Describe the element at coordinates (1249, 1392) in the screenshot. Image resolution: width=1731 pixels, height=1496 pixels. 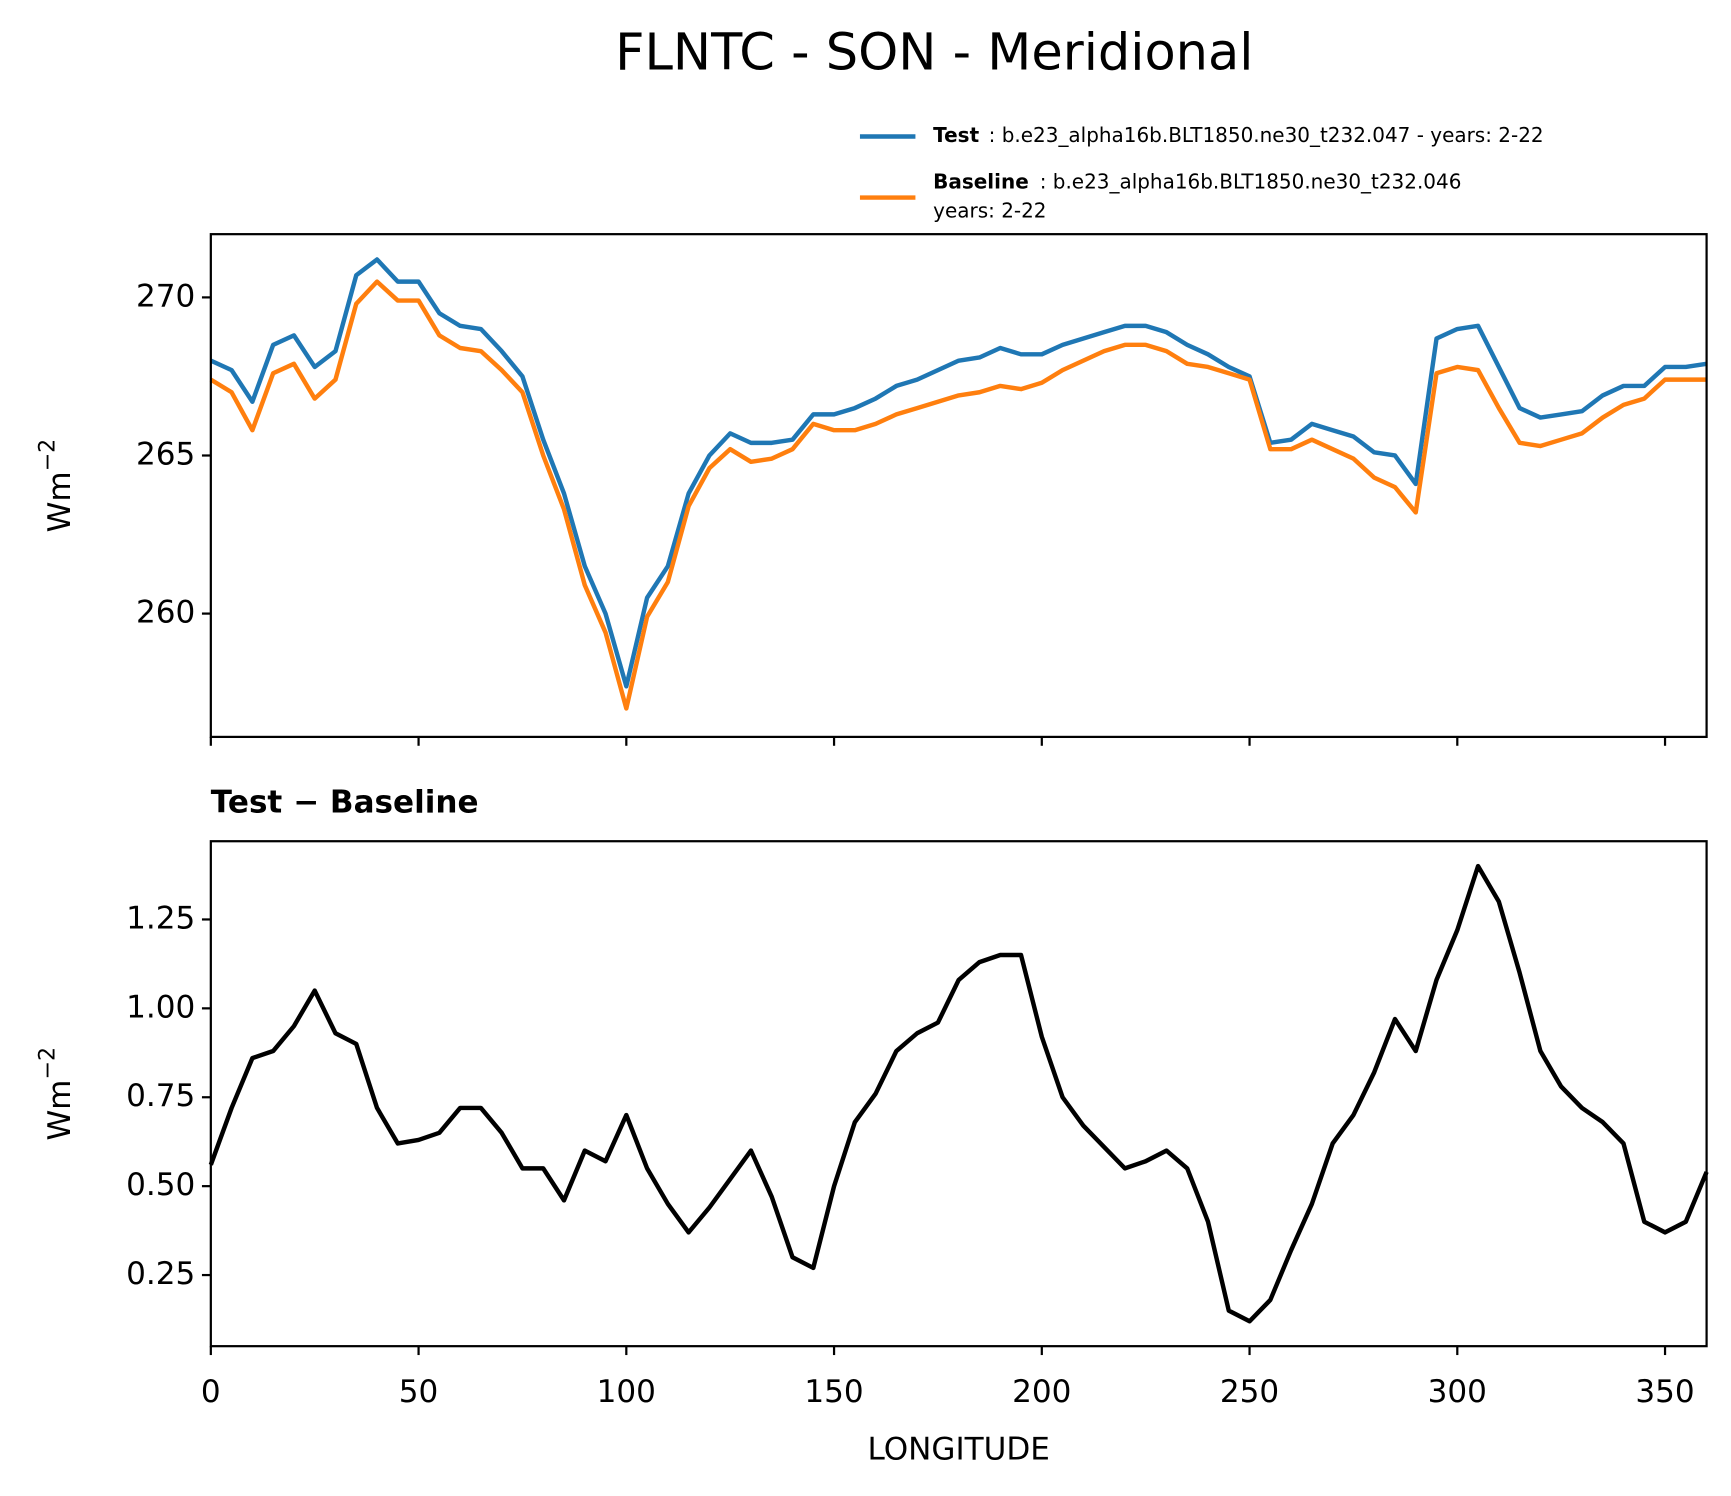
I see `x-tick-label: 250` at that location.